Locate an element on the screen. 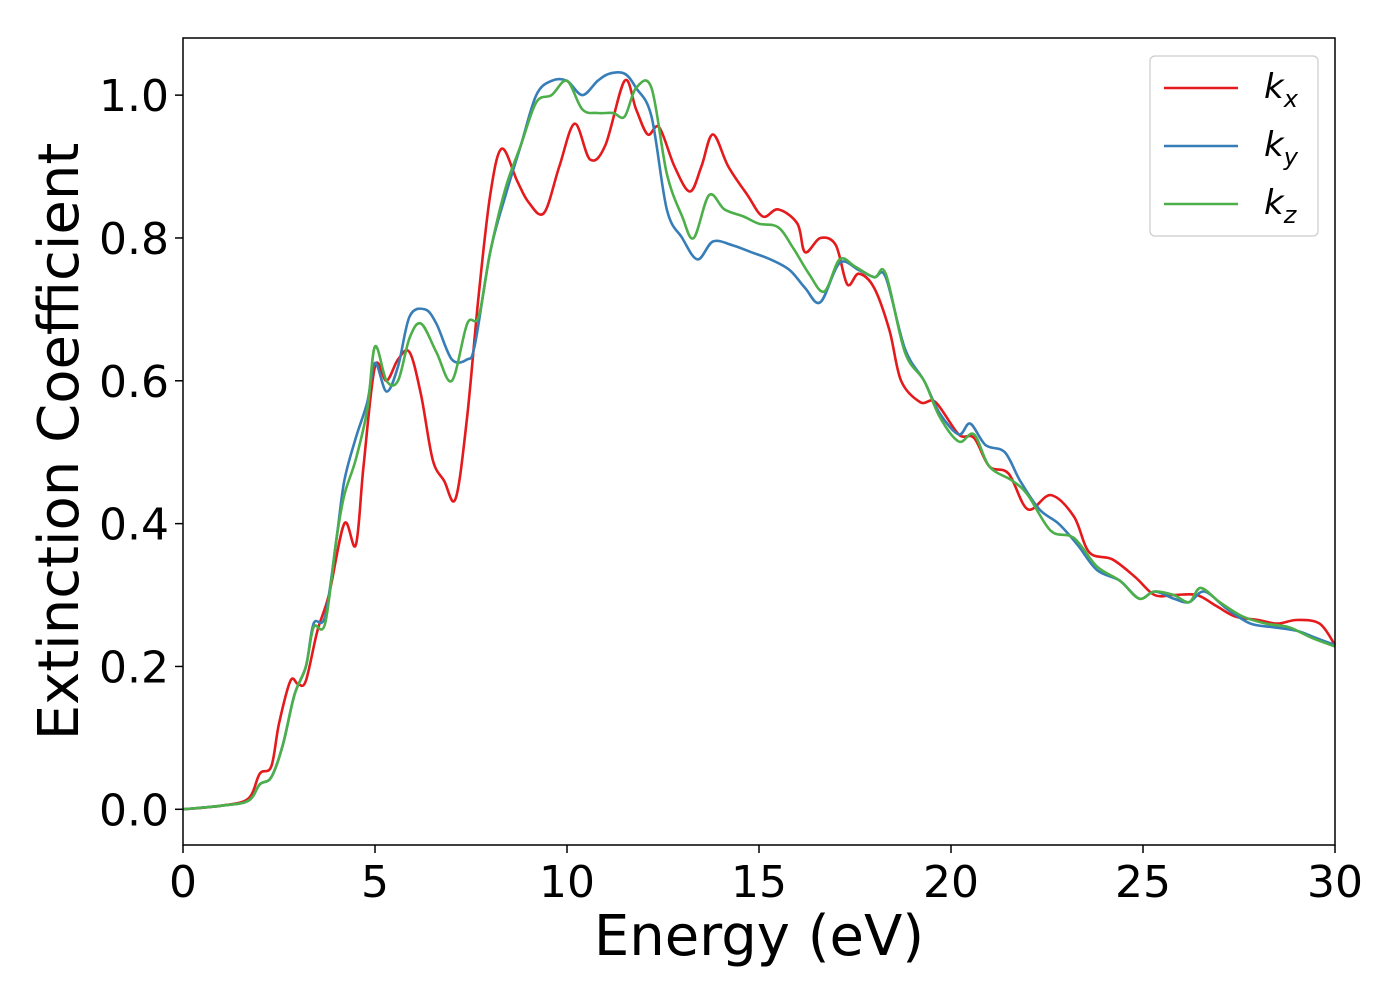 The height and width of the screenshot is (1000, 1400). y-tick-label: 0.2 is located at coordinates (134, 667).